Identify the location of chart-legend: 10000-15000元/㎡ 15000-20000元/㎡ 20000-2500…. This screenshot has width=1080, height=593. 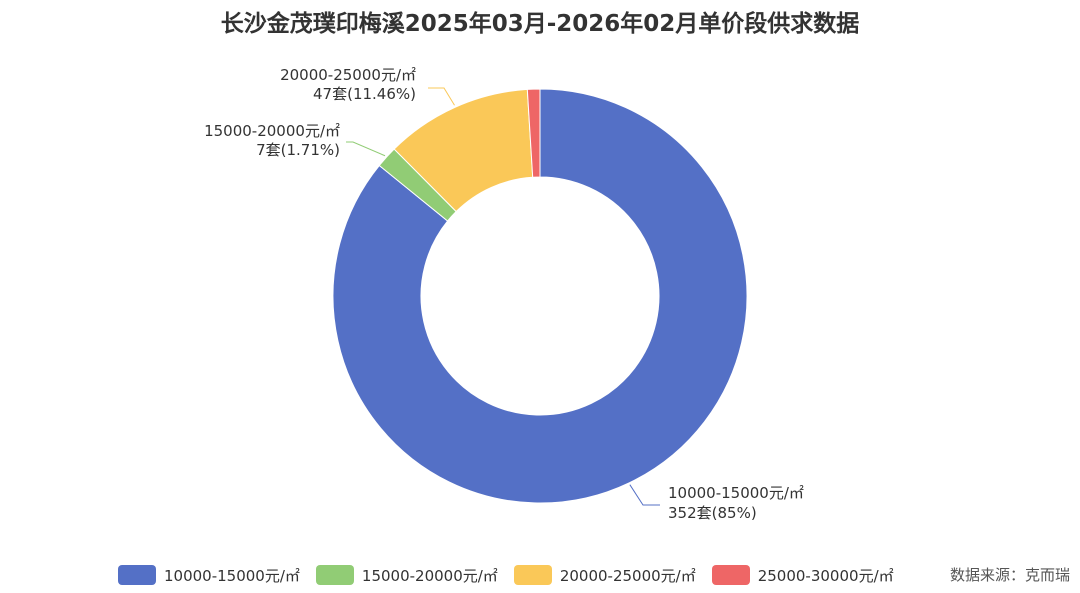
(514, 575).